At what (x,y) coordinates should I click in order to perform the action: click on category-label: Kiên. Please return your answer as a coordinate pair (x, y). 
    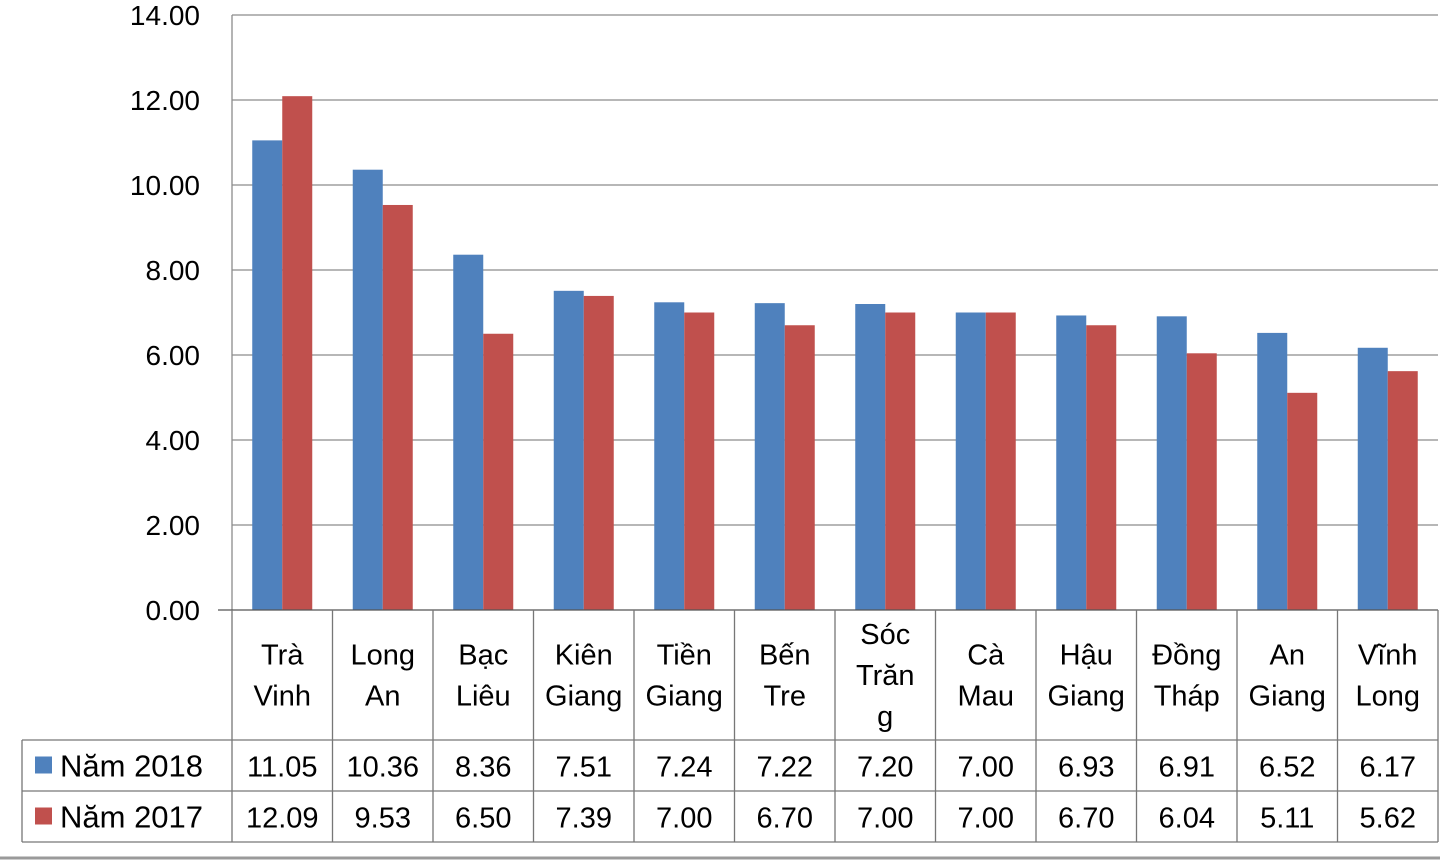
    Looking at the image, I should click on (584, 656).